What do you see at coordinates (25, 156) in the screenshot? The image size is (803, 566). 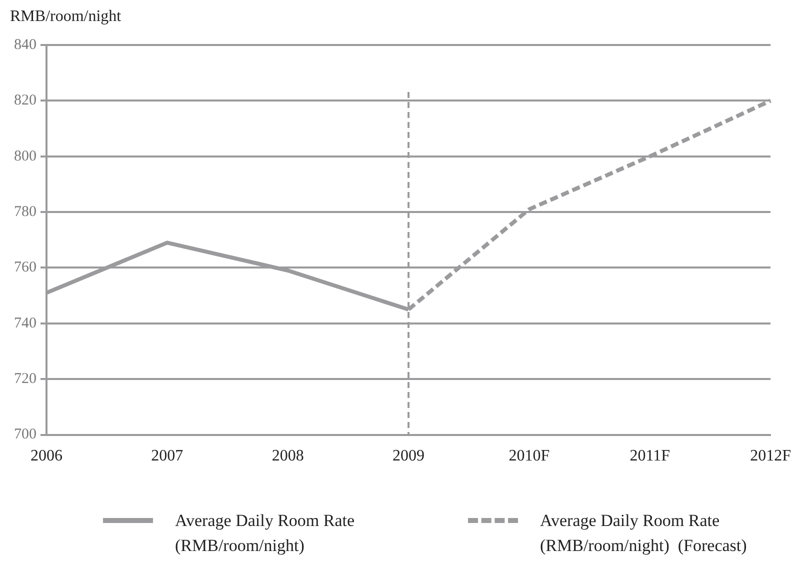 I see `y-tick-label: 800` at bounding box center [25, 156].